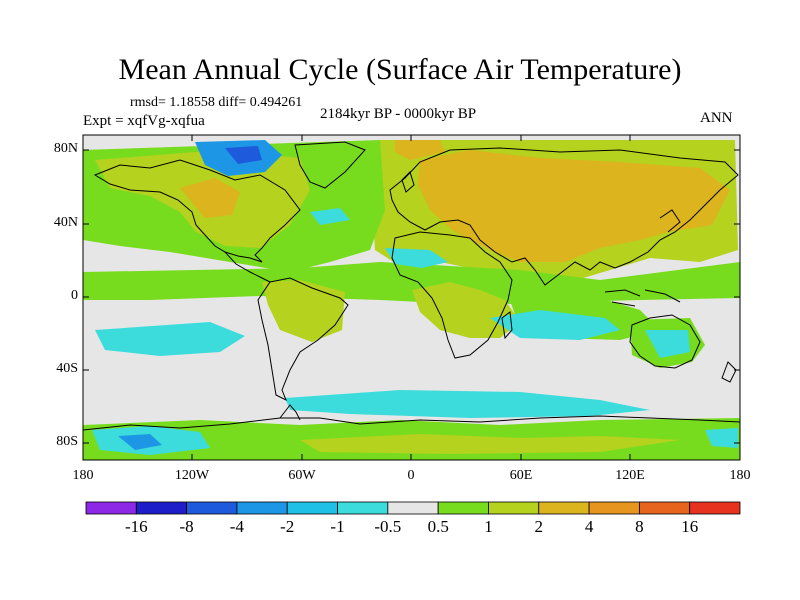  What do you see at coordinates (65, 148) in the screenshot?
I see `lat-label-80n: 80N` at bounding box center [65, 148].